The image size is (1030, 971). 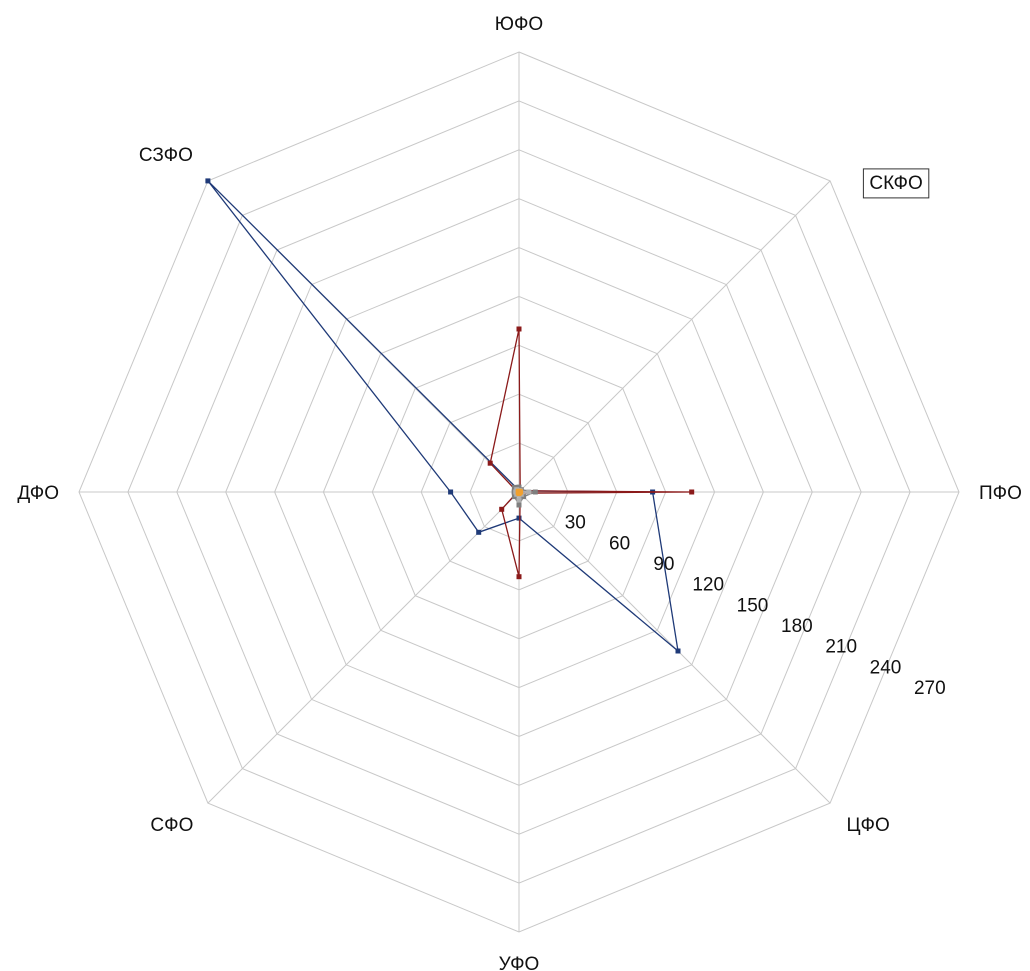 What do you see at coordinates (867, 825) in the screenshot?
I see `category-label: ЦФО` at bounding box center [867, 825].